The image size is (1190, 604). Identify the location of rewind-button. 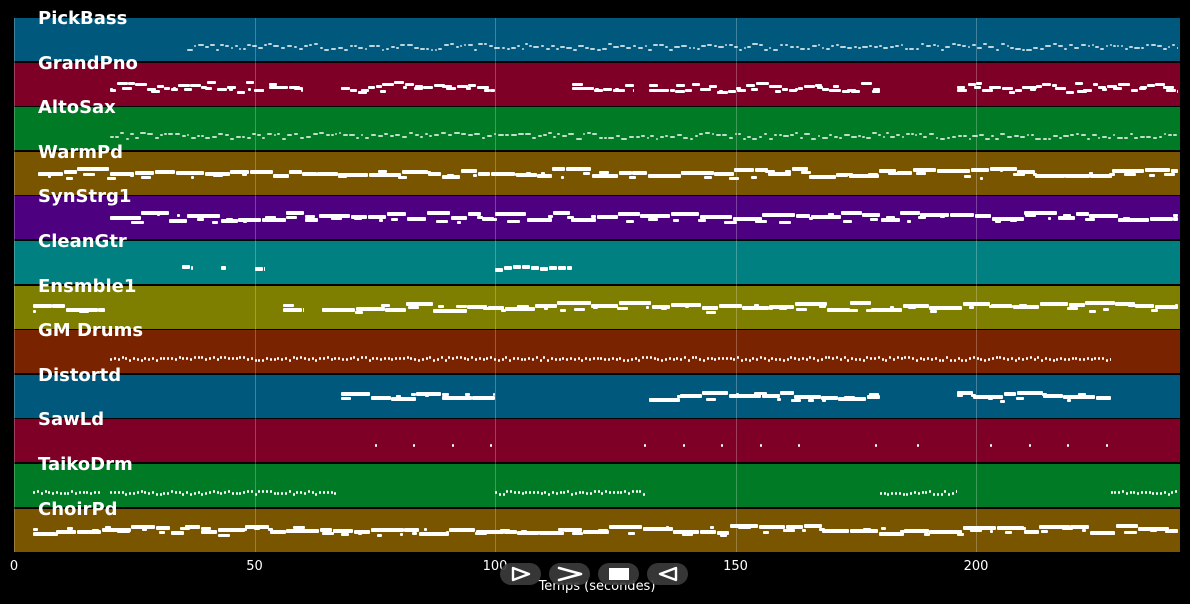
(667, 574).